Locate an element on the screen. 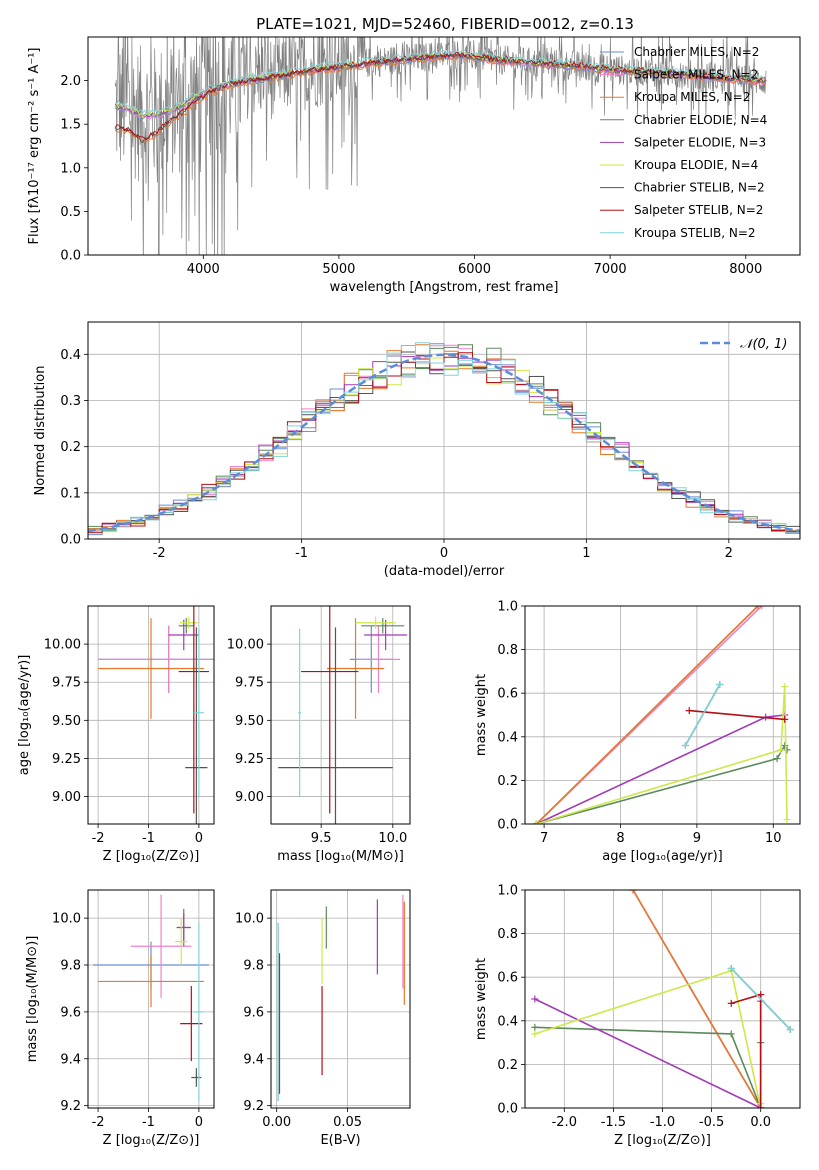  mass_vs_ebv-yticks: 9.2 9.4 9.6 9.8 10.0 is located at coordinates (322, 1013).